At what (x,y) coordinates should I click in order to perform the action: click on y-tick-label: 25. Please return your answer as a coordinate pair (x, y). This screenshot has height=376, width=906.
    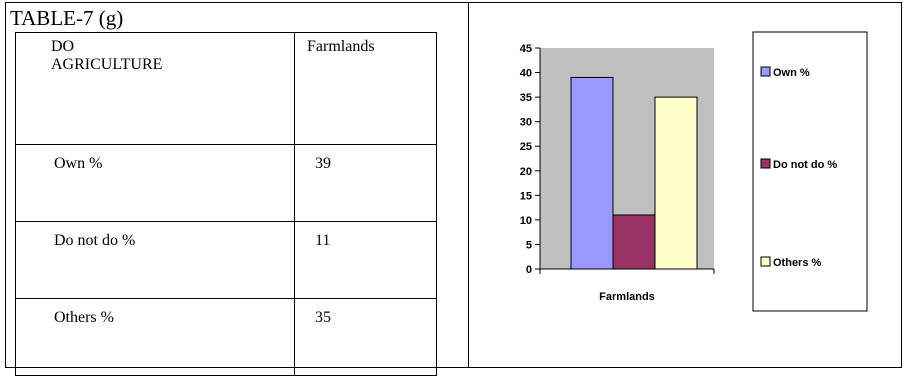
    Looking at the image, I should click on (526, 147).